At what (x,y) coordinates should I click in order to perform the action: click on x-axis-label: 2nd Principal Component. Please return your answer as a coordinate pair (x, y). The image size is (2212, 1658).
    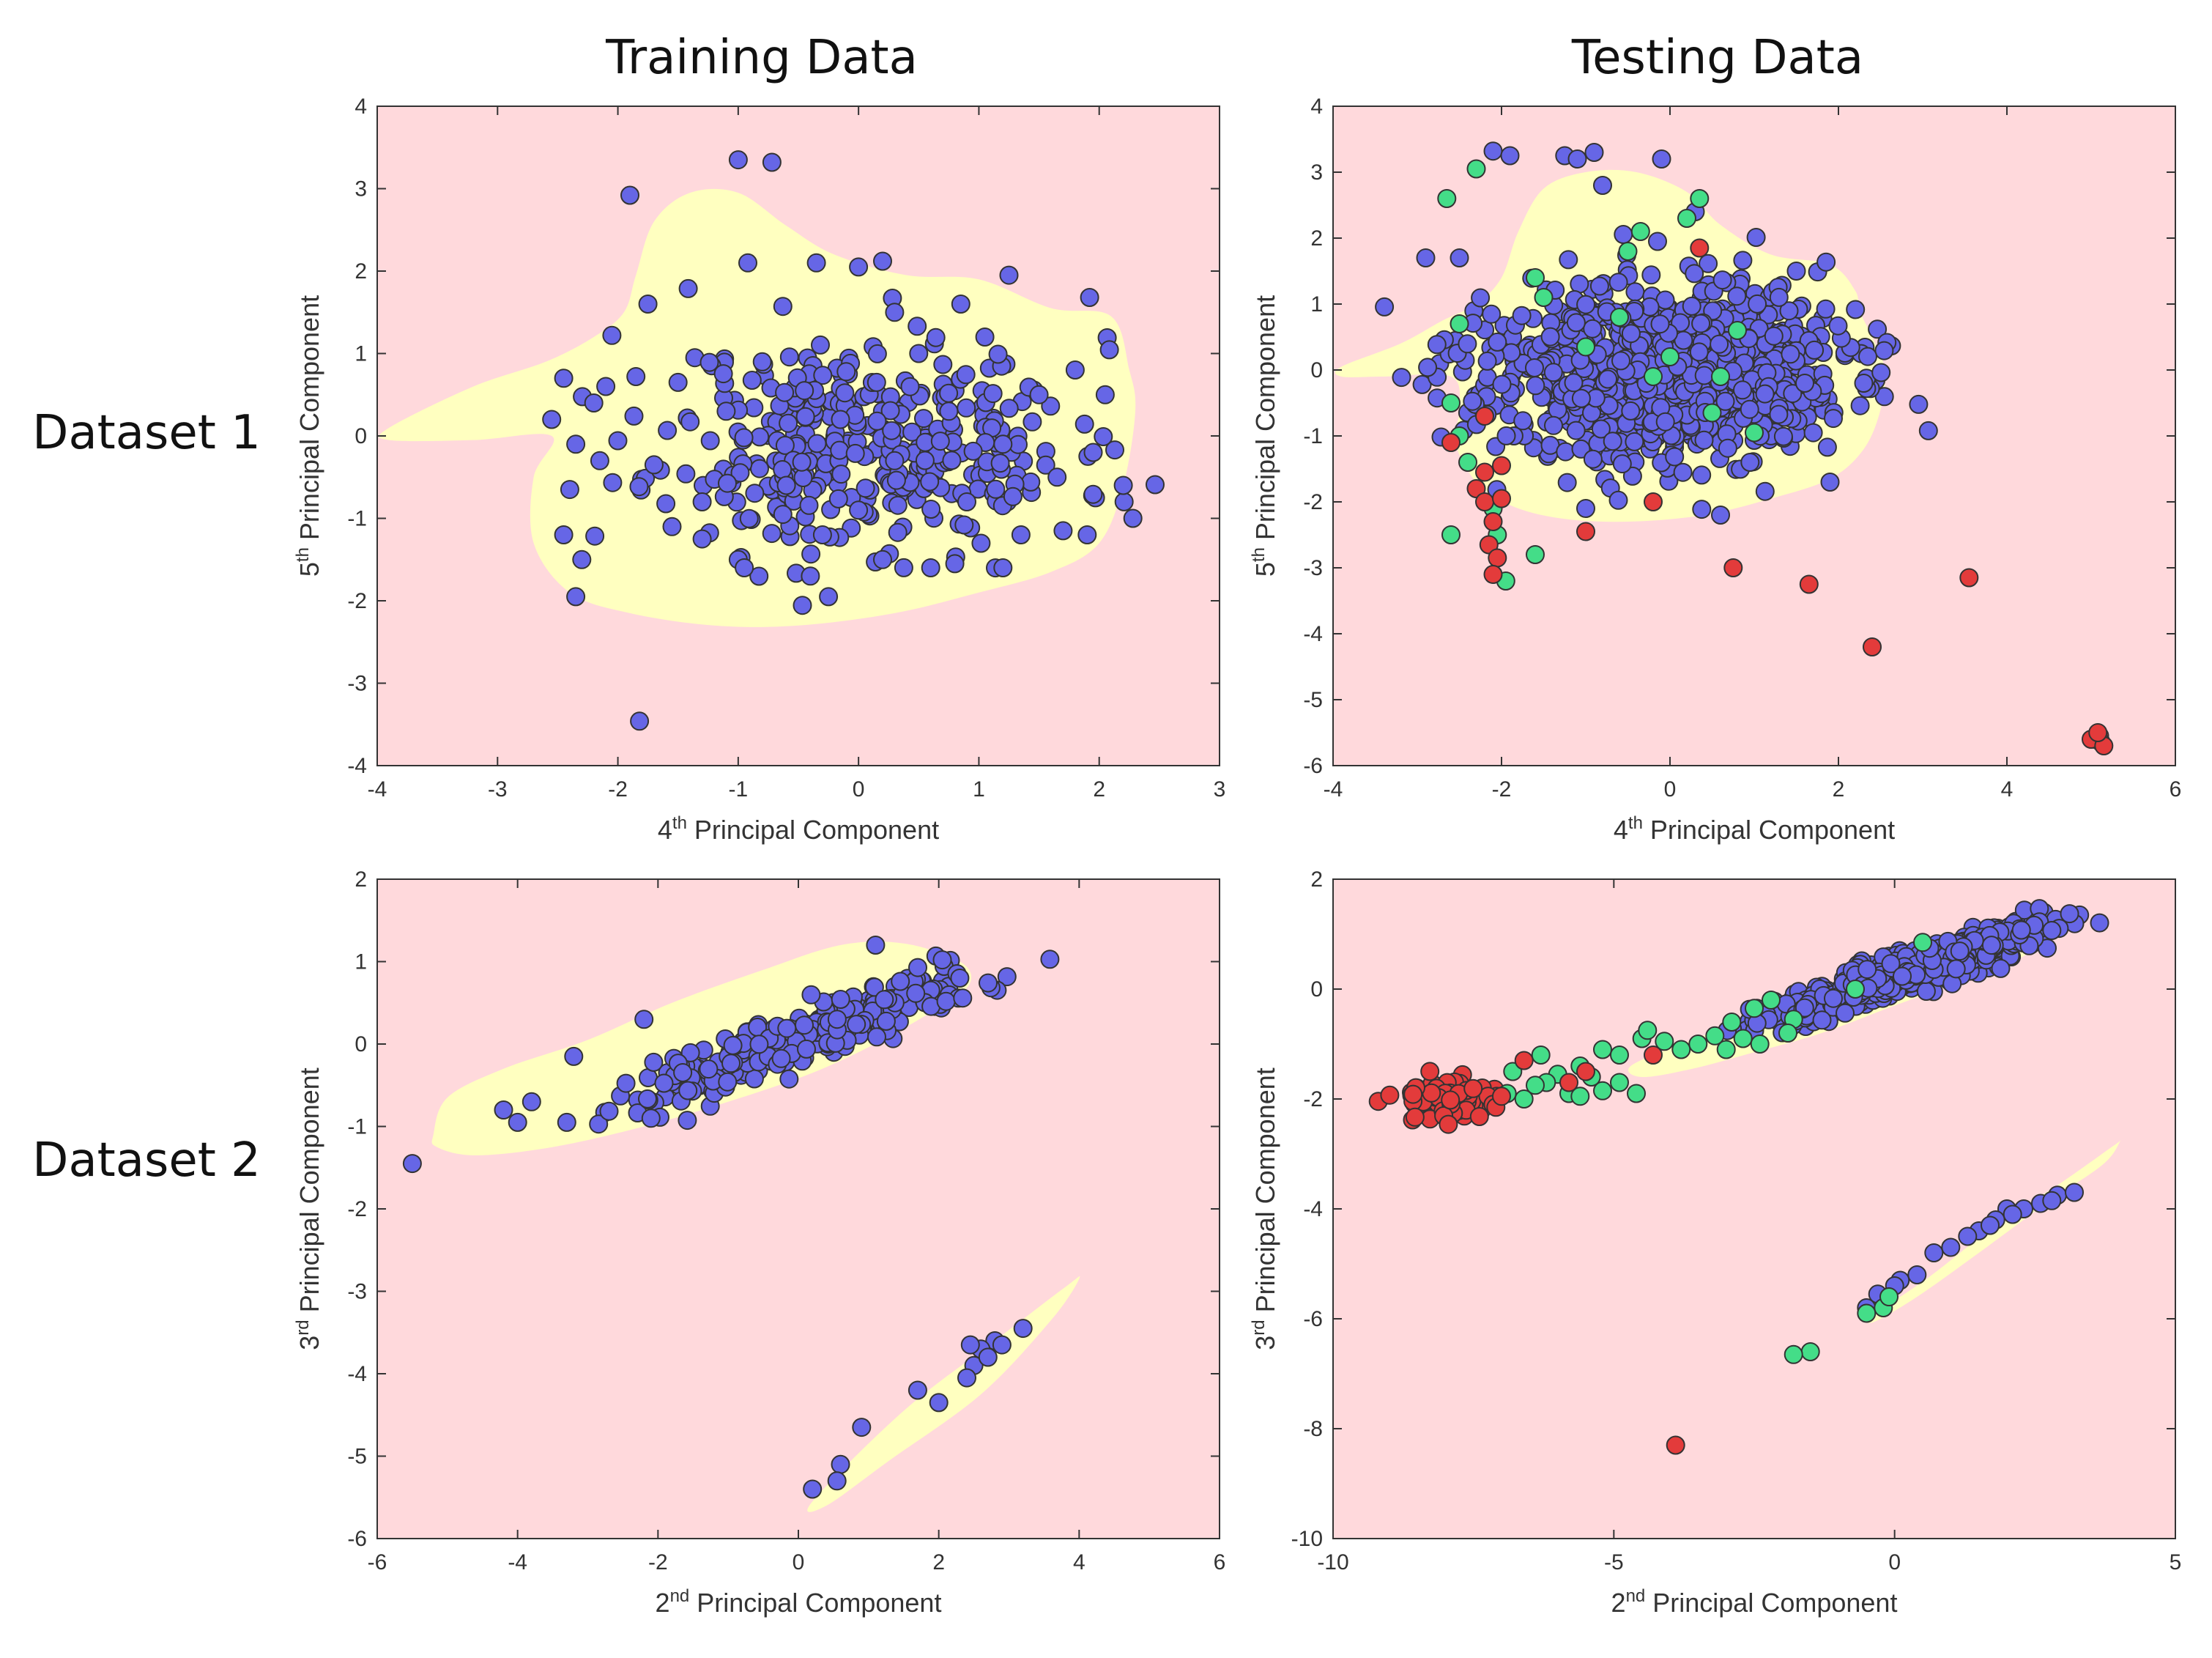
    Looking at the image, I should click on (1754, 1602).